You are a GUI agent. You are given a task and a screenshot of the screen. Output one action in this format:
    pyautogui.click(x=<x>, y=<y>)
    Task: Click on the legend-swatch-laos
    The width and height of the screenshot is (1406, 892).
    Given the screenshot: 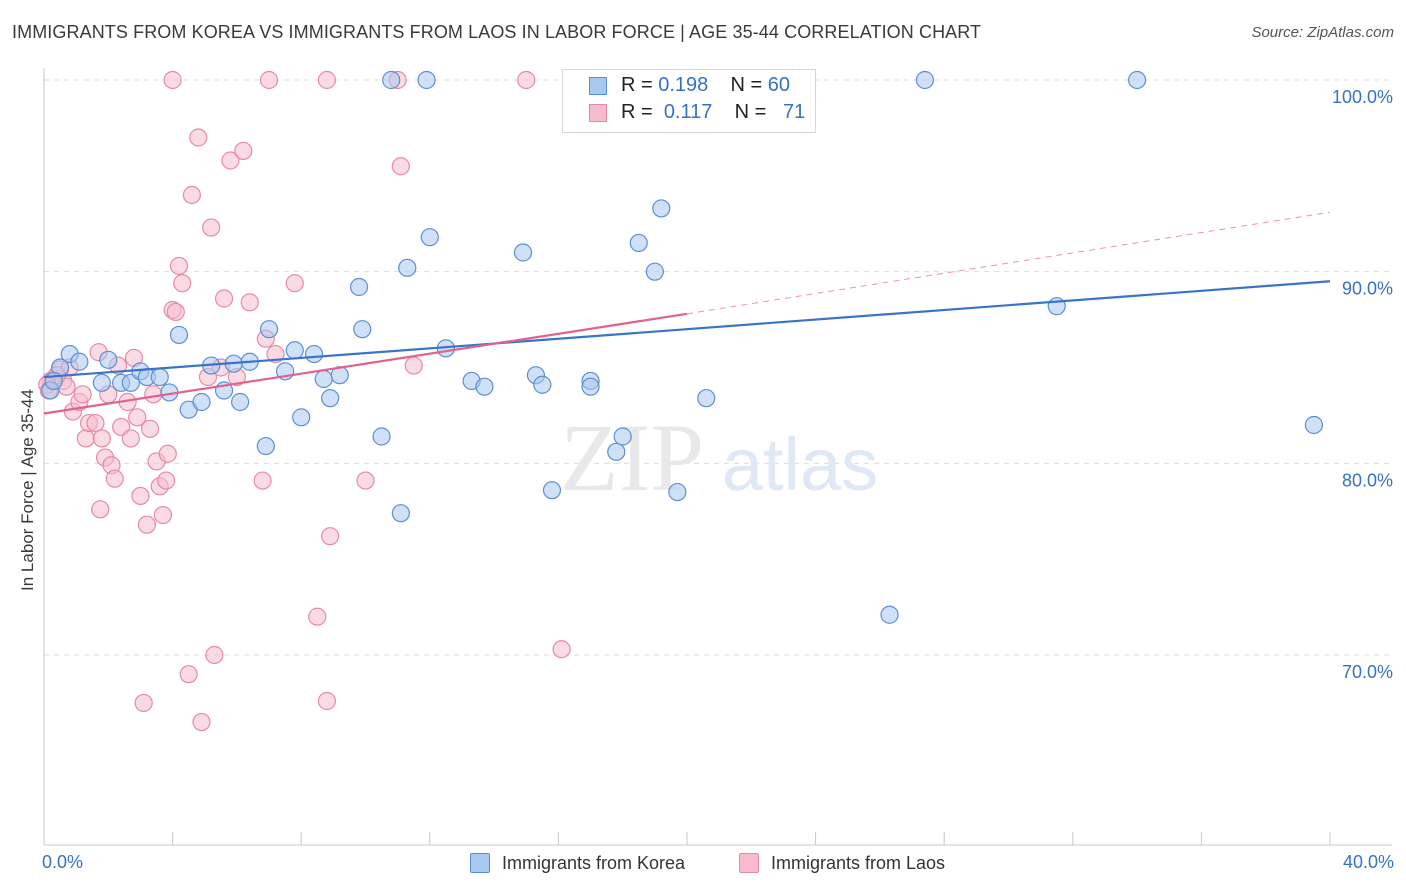 What is the action you would take?
    pyautogui.click(x=598, y=113)
    